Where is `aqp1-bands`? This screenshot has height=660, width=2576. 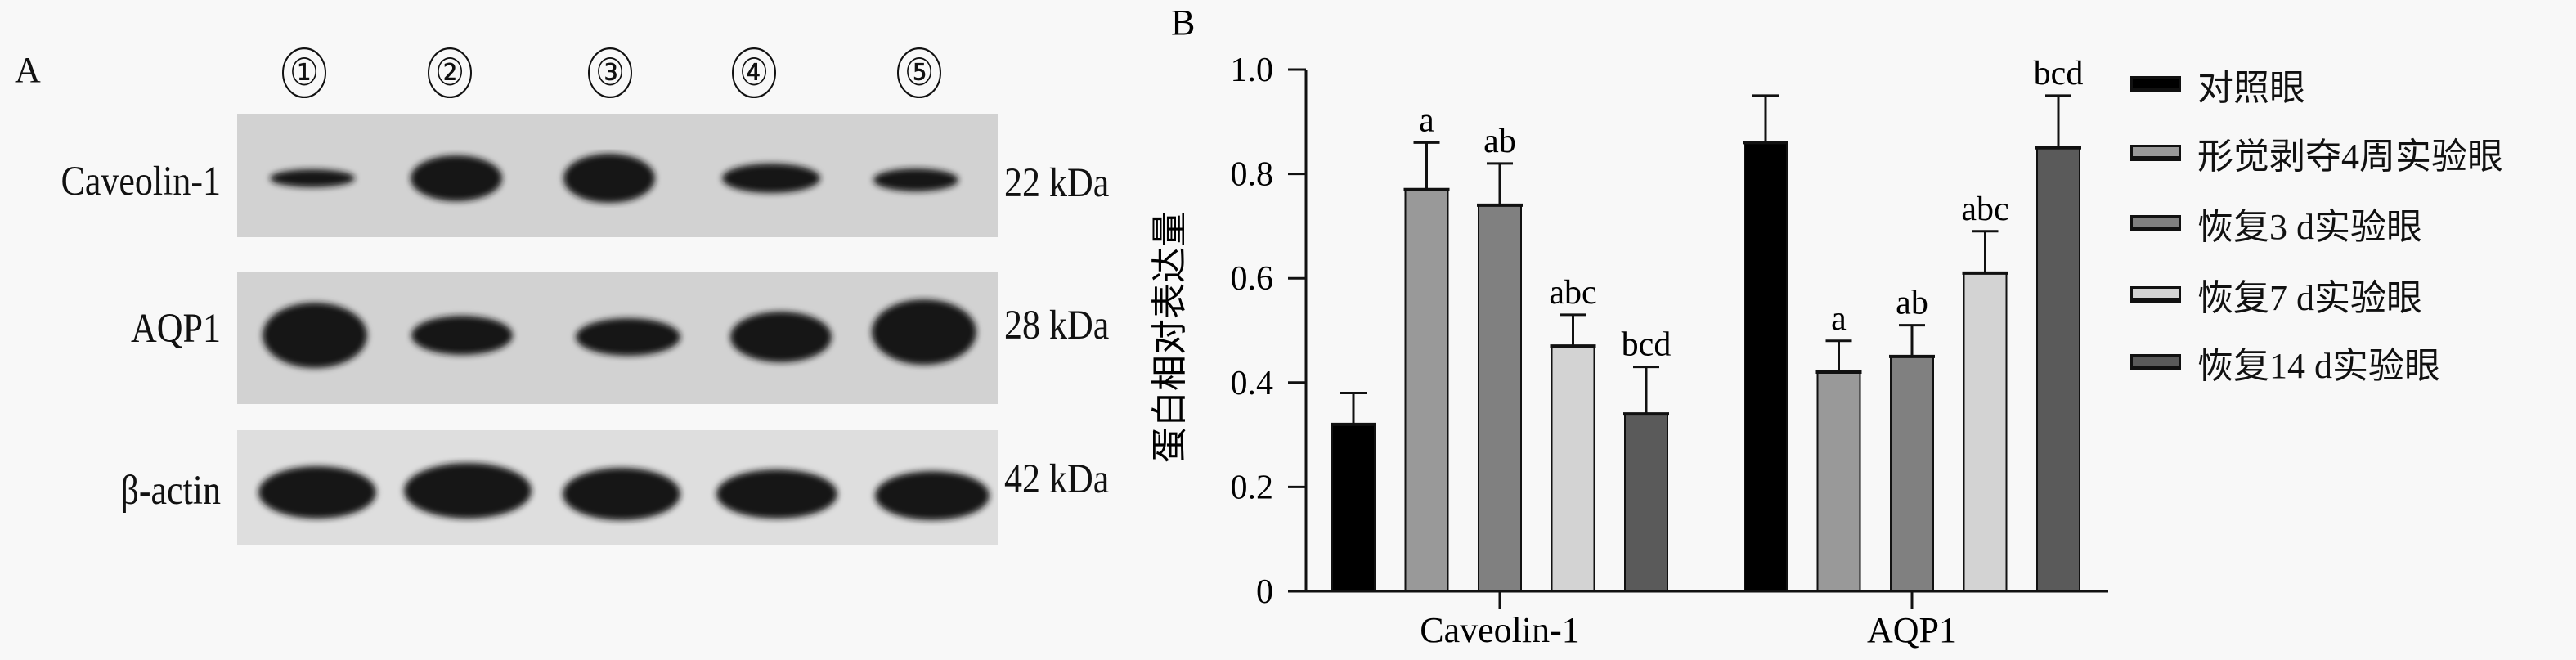 aqp1-bands is located at coordinates (620, 333).